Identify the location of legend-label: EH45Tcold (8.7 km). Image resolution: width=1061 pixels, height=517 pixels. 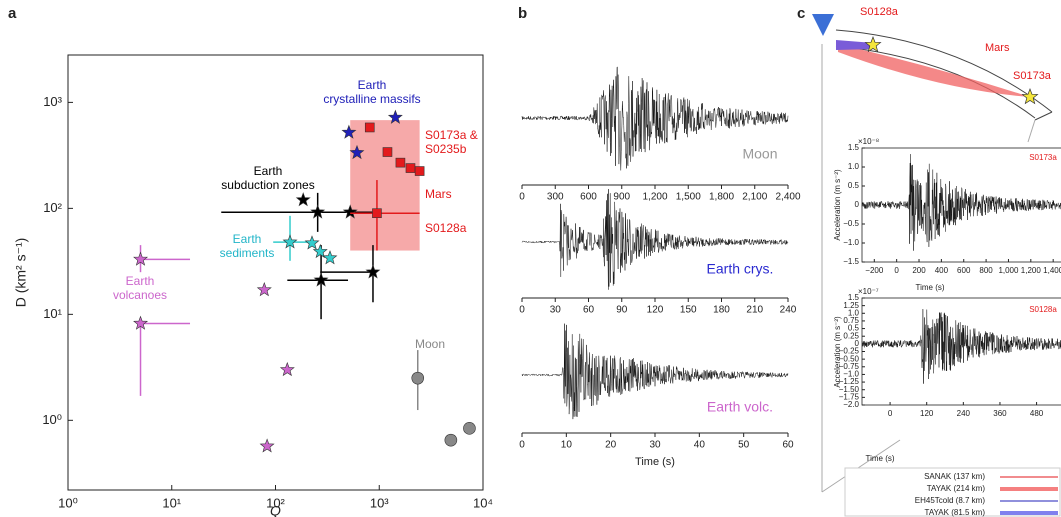
(950, 500).